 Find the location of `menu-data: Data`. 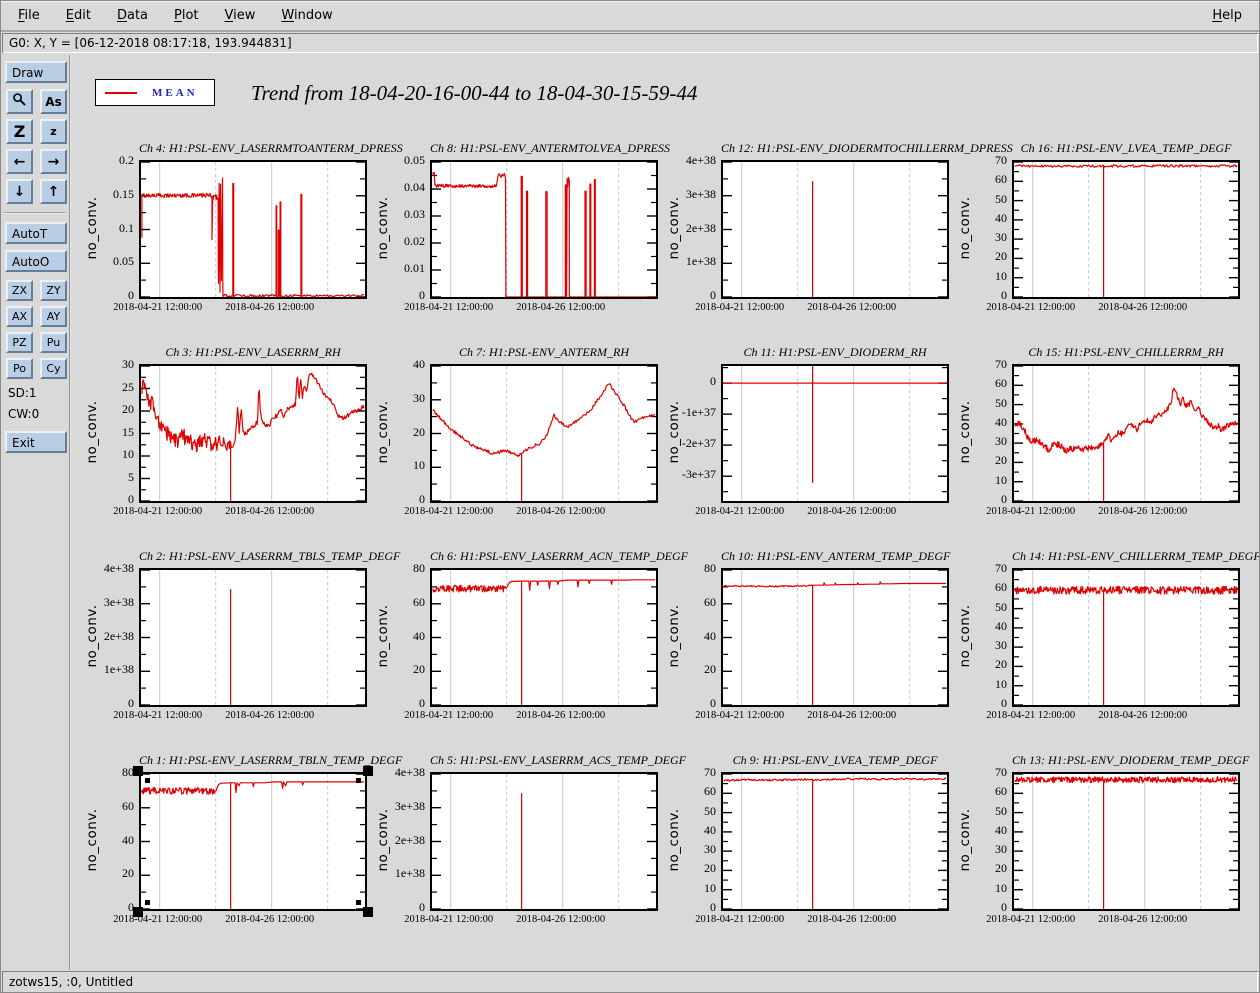

menu-data: Data is located at coordinates (132, 15).